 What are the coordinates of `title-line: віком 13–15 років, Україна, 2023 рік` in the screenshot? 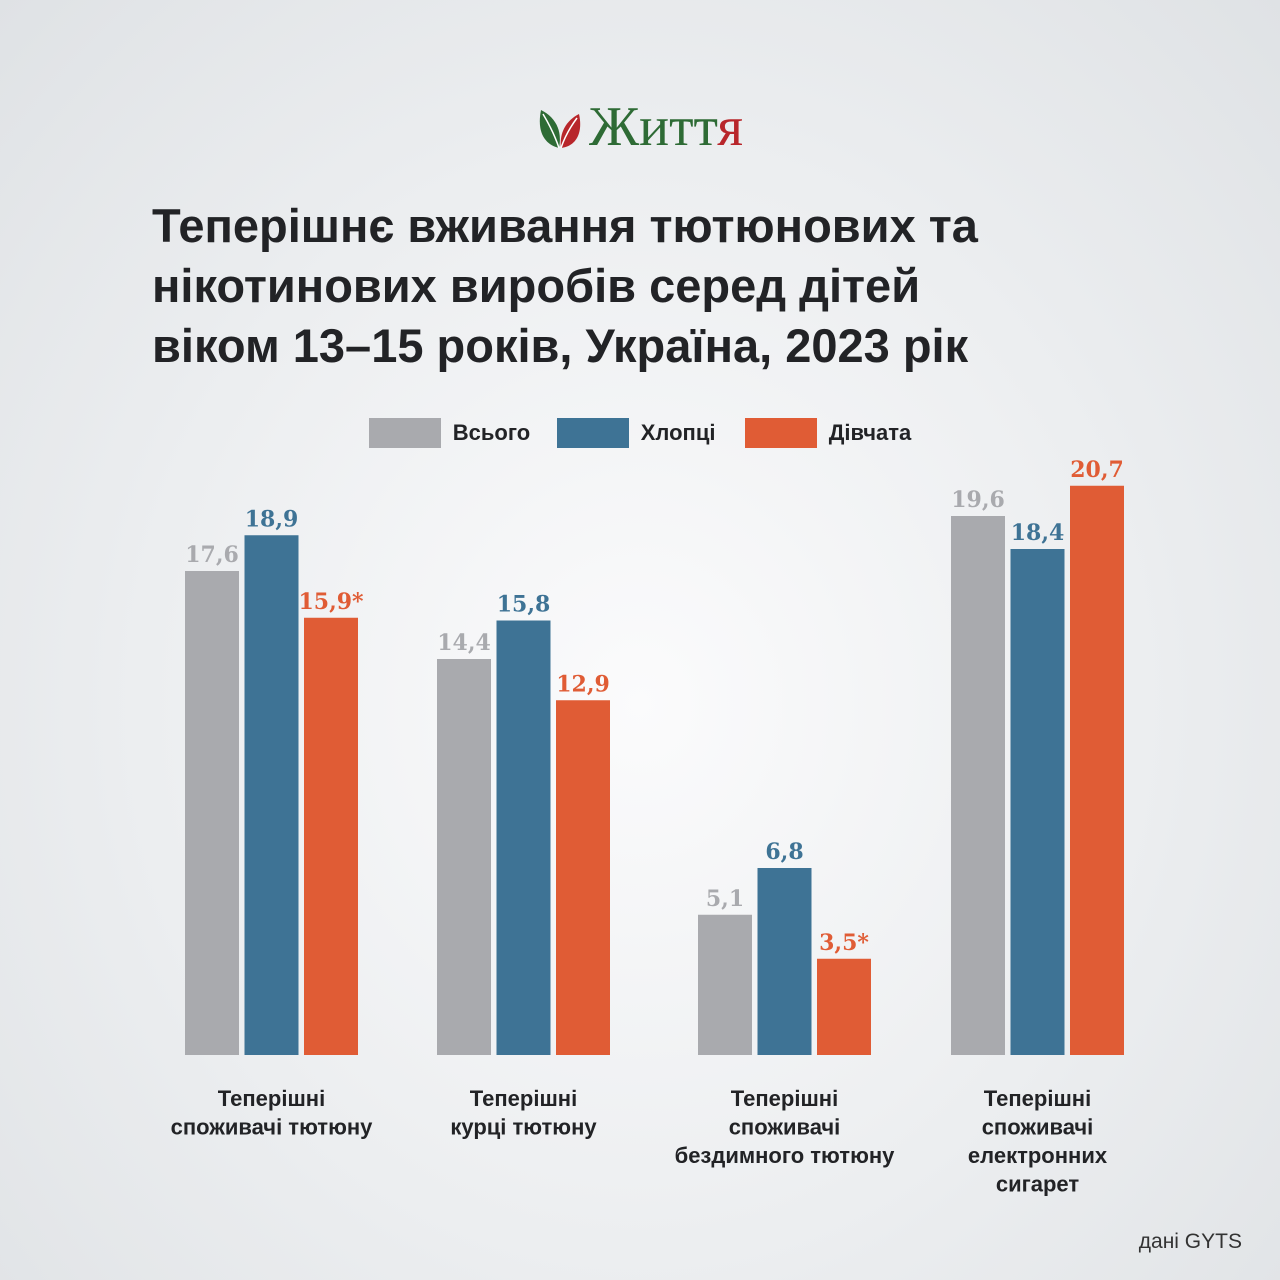 It's located at (560, 345).